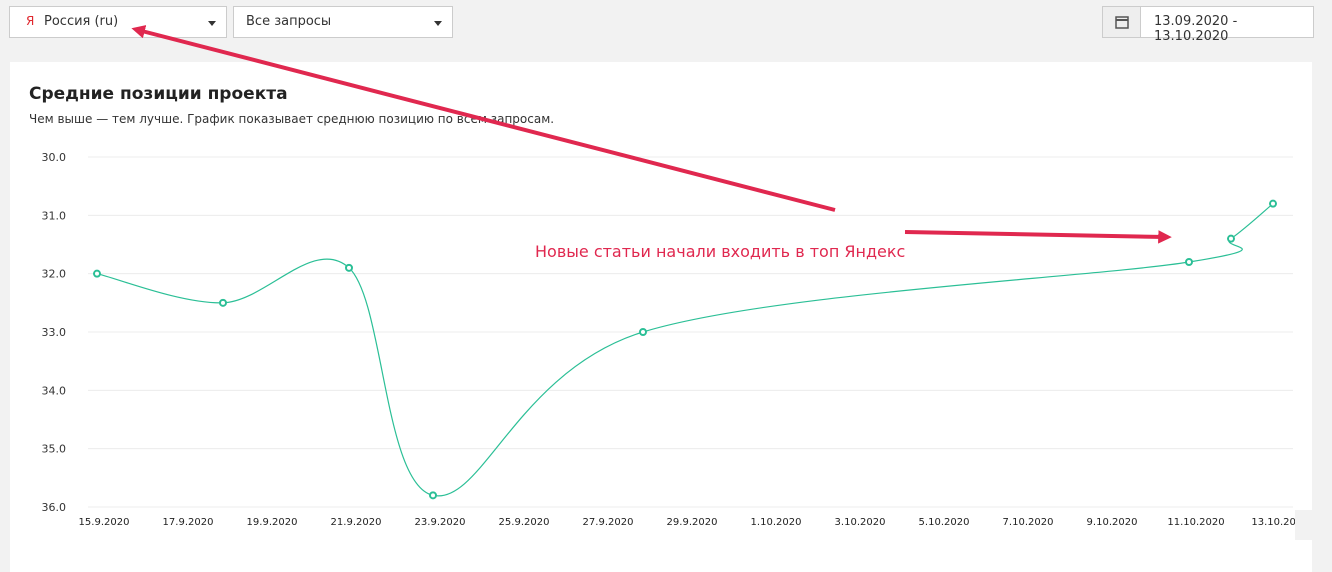 The height and width of the screenshot is (572, 1332). I want to click on x-tick-label: 19.9.2020, so click(272, 522).